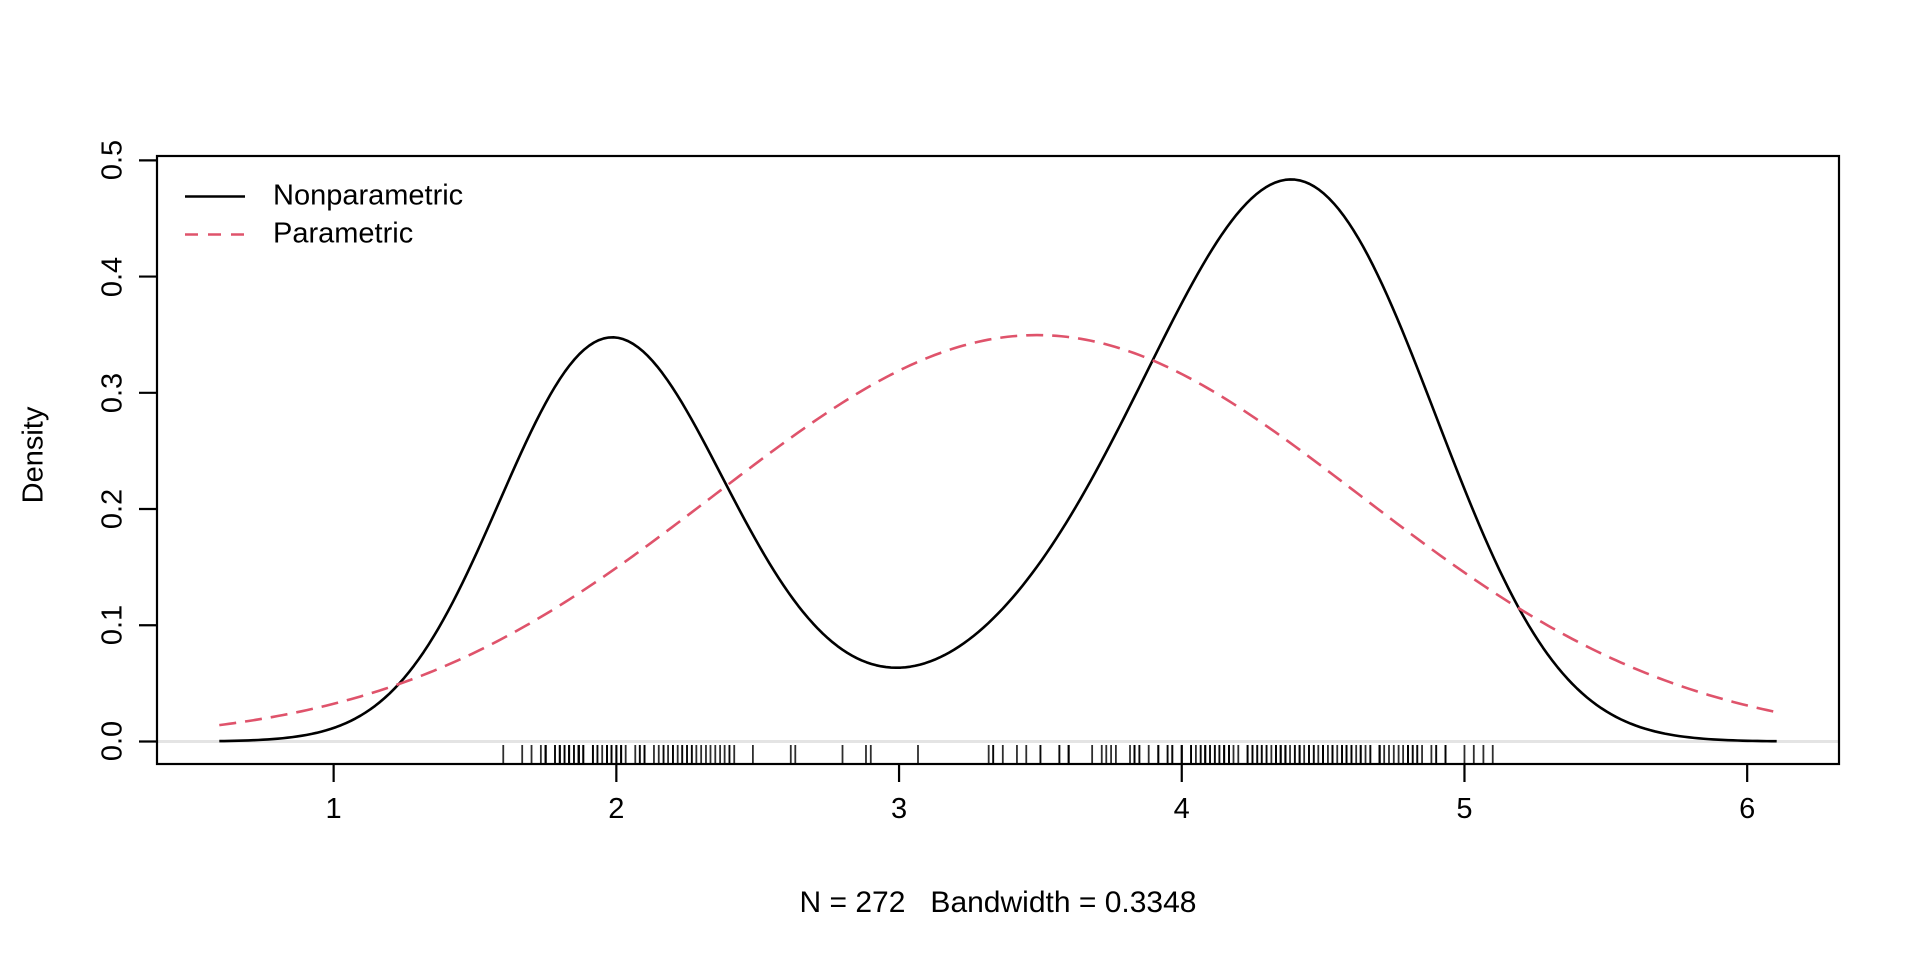 This screenshot has height=960, width=1920. What do you see at coordinates (1464, 809) in the screenshot?
I see `x-axis-tick-label: 5` at bounding box center [1464, 809].